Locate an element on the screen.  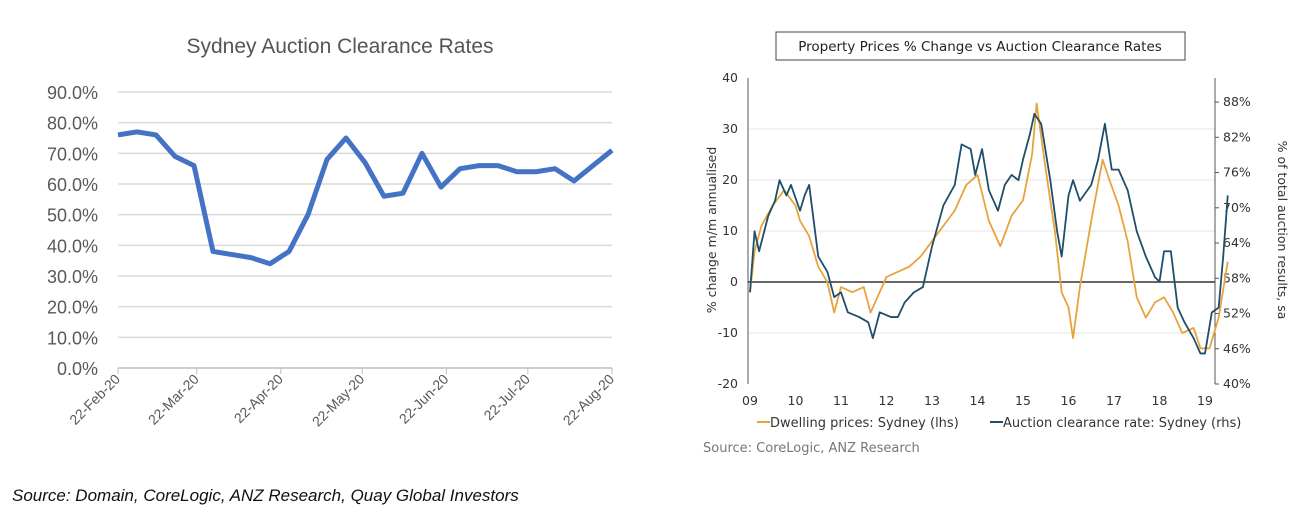
left-y-tick-label: 20.0% is located at coordinates (72, 308).